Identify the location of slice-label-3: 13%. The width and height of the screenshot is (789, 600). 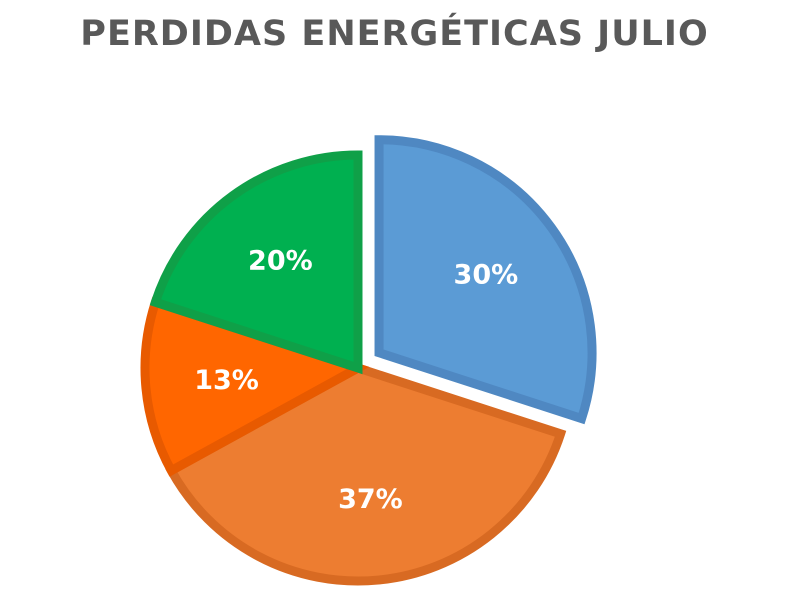
(226, 380).